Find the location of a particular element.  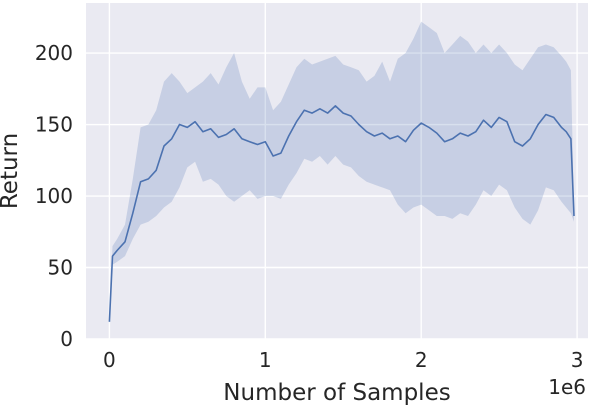

x-tick-label: 1 is located at coordinates (265, 360).